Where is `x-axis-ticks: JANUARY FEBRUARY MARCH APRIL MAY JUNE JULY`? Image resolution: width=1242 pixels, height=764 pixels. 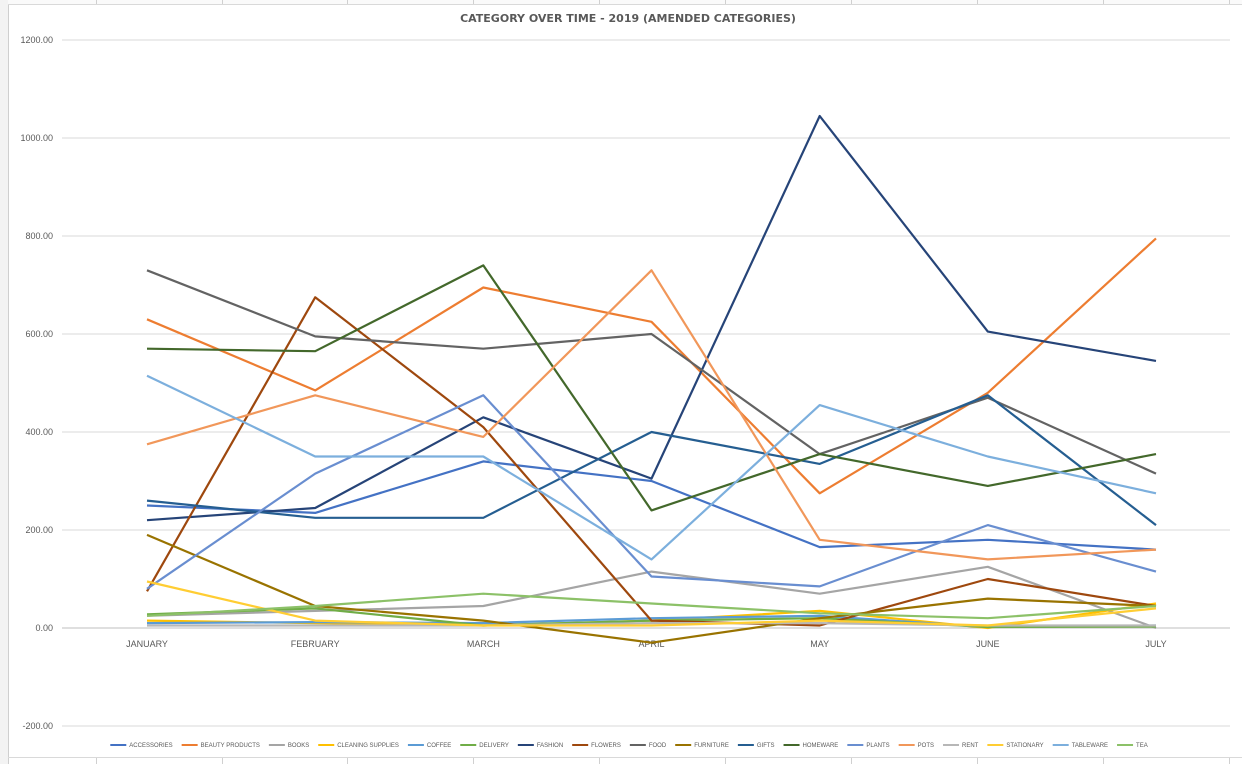 x-axis-ticks: JANUARY FEBRUARY MARCH APRIL MAY JUNE JULY is located at coordinates (646, 644).